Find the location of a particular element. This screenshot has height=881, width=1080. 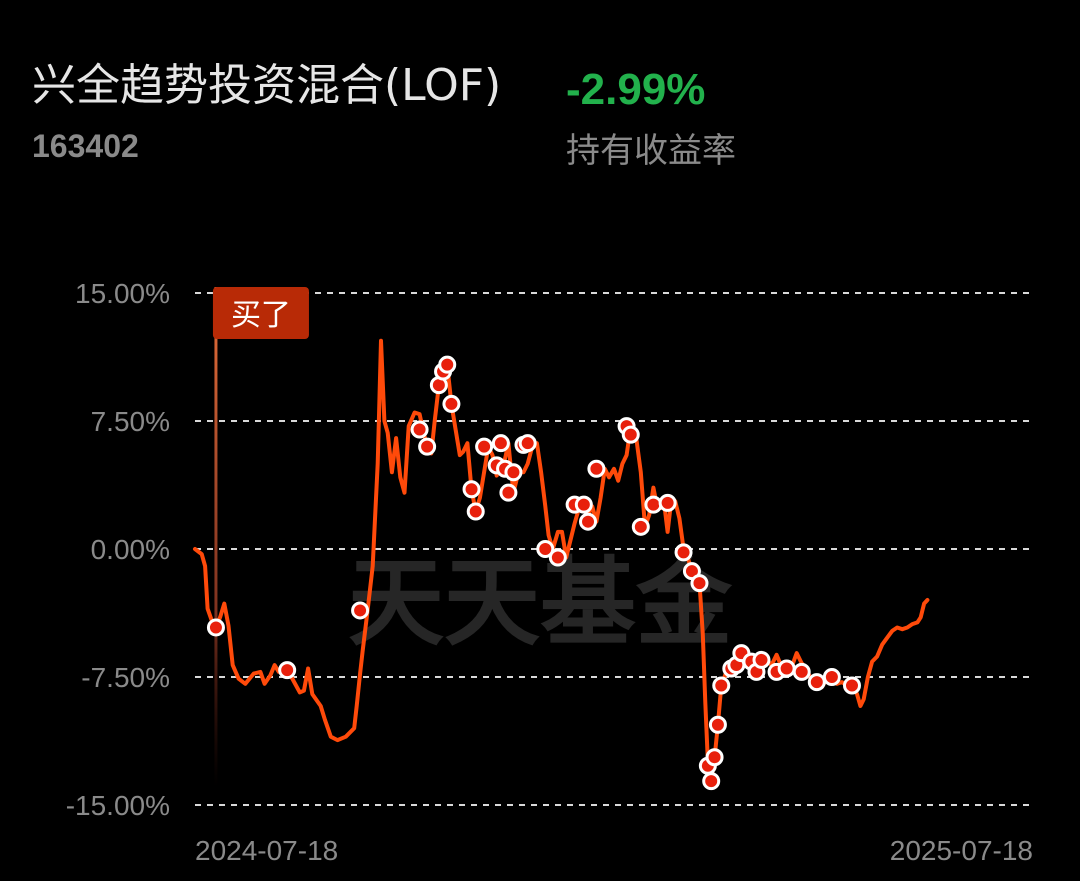

buy-marker-tag is located at coordinates (260, 313).